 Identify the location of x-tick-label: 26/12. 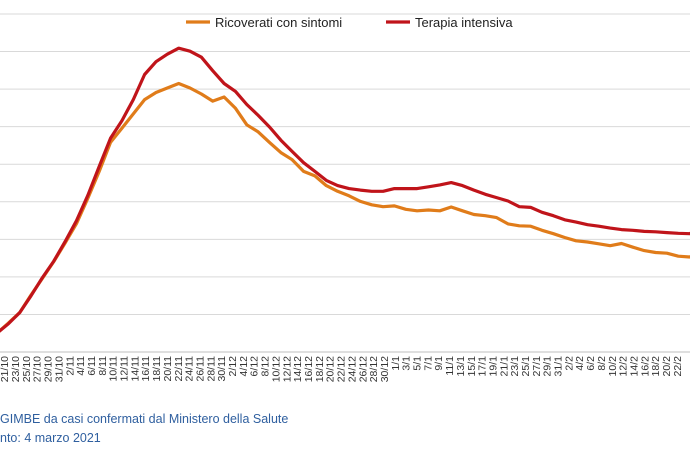
(363, 369).